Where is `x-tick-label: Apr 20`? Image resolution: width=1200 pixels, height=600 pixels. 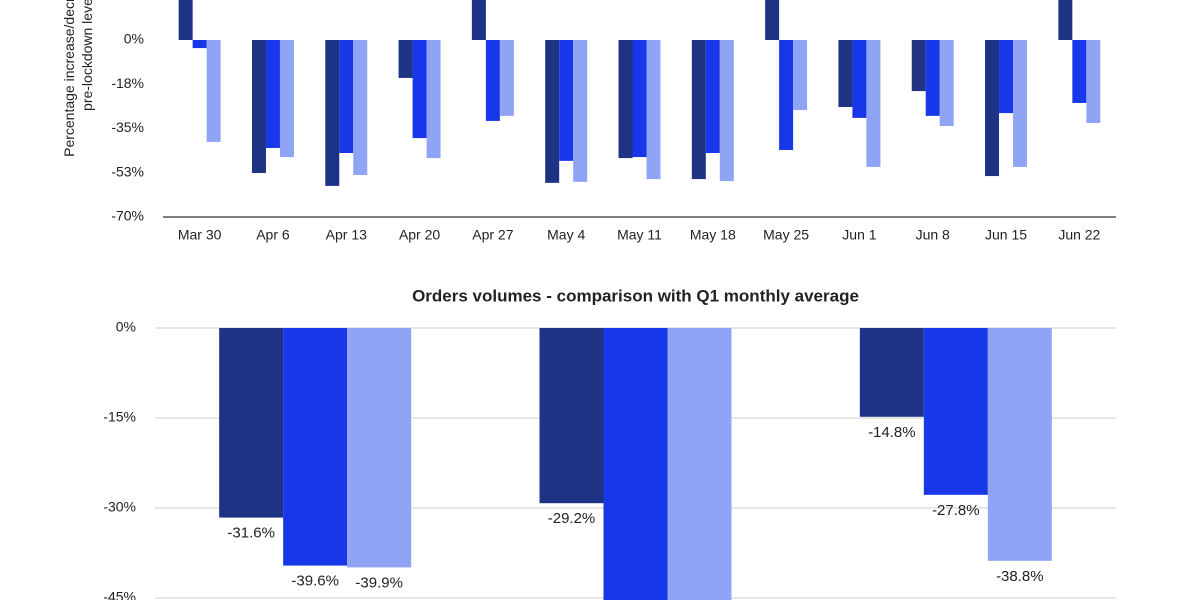 x-tick-label: Apr 20 is located at coordinates (419, 235).